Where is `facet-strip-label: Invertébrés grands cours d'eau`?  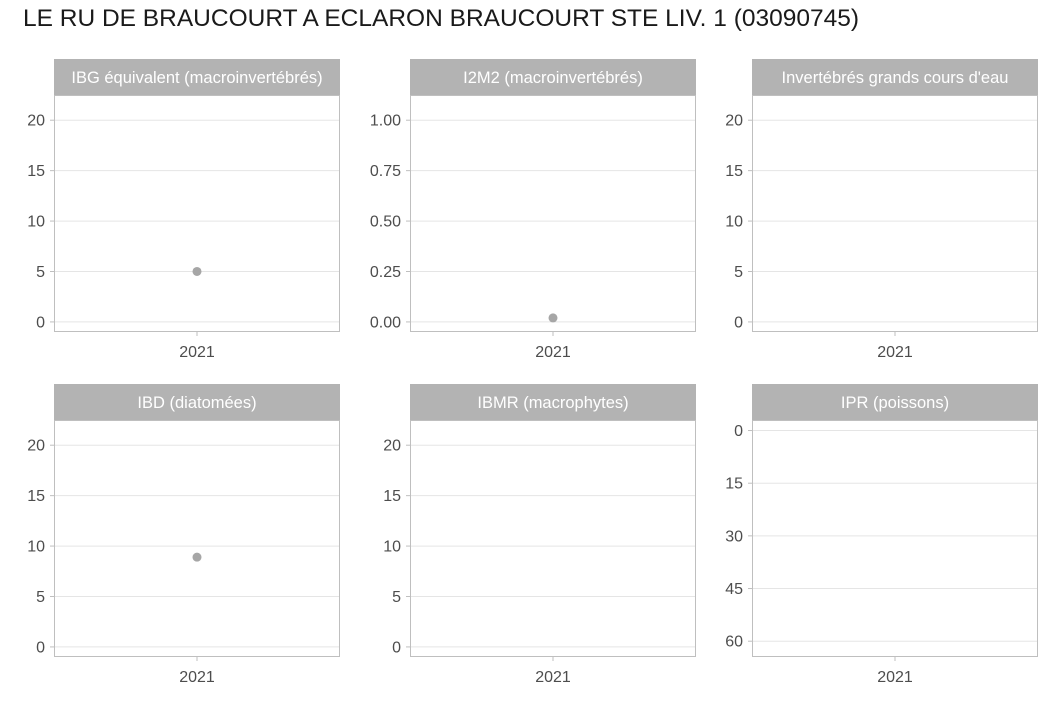 facet-strip-label: Invertébrés grands cours d'eau is located at coordinates (895, 78).